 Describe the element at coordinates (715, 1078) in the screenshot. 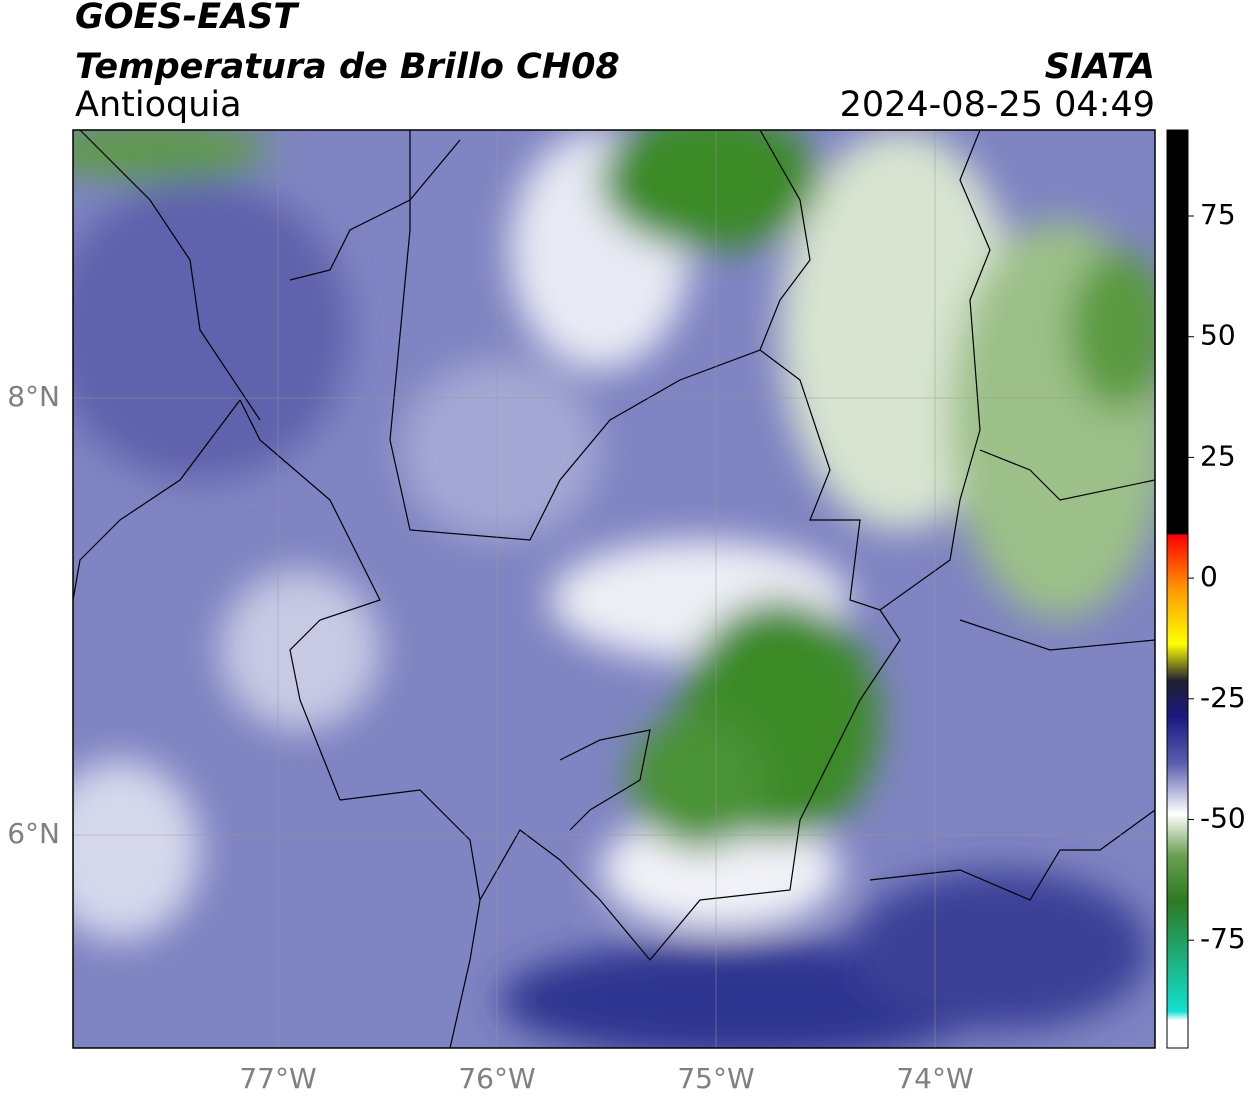

I see `lon-tick-label: 75°W` at that location.